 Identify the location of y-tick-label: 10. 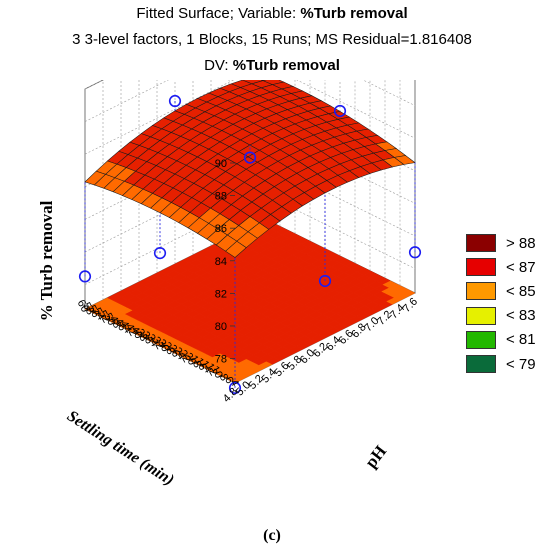
(217, 372).